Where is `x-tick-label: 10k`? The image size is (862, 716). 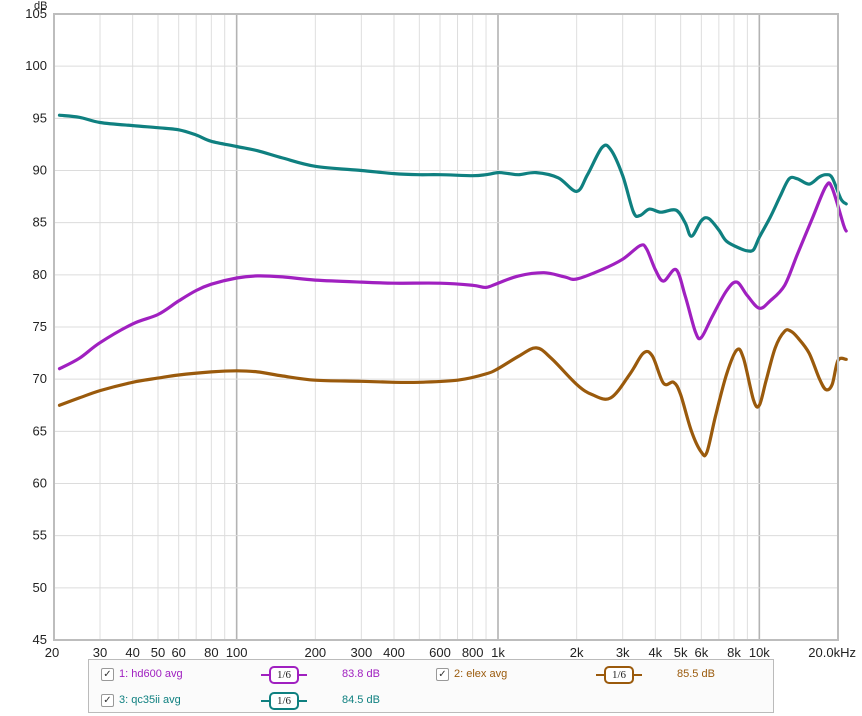 x-tick-label: 10k is located at coordinates (759, 652).